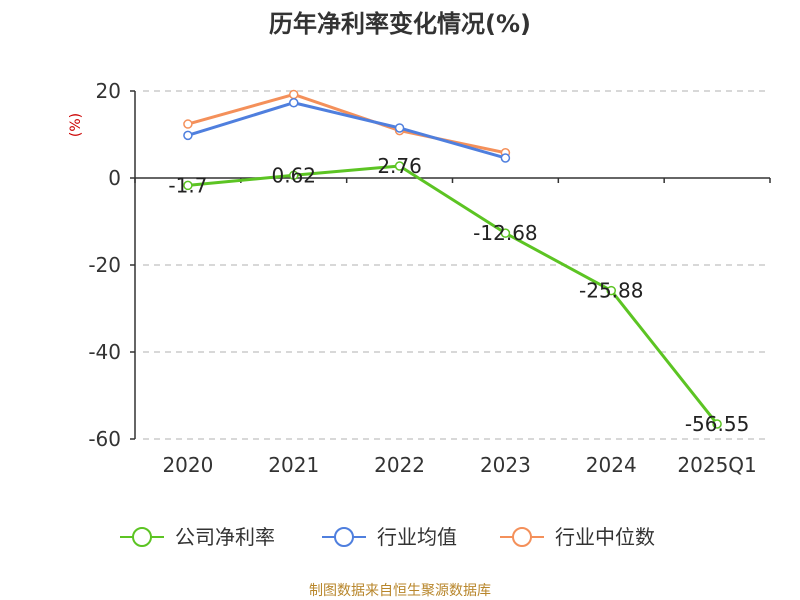  I want to click on x-tick-label: 2023, so click(505, 465).